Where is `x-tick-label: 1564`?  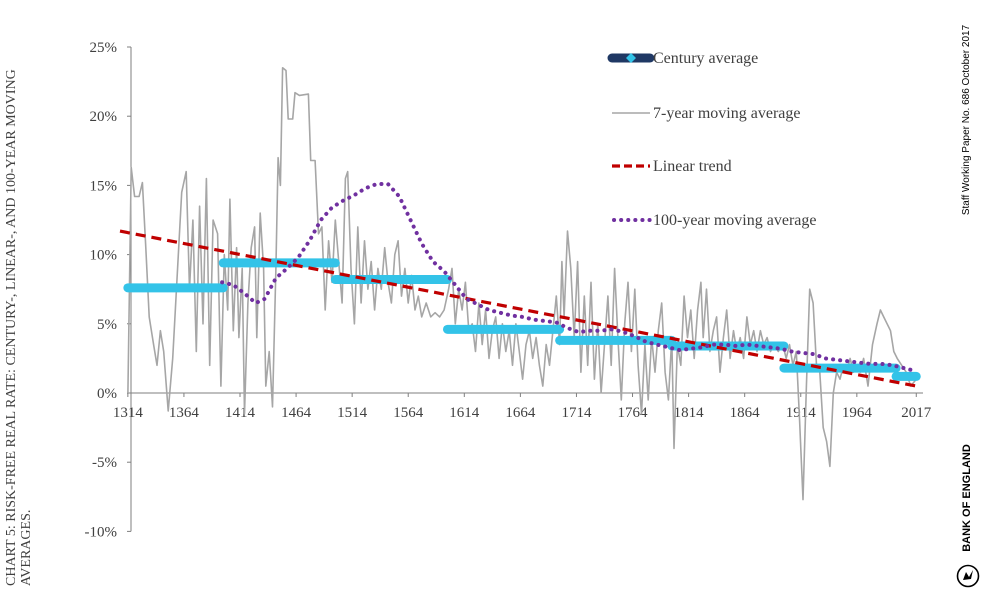
x-tick-label: 1564 is located at coordinates (408, 413).